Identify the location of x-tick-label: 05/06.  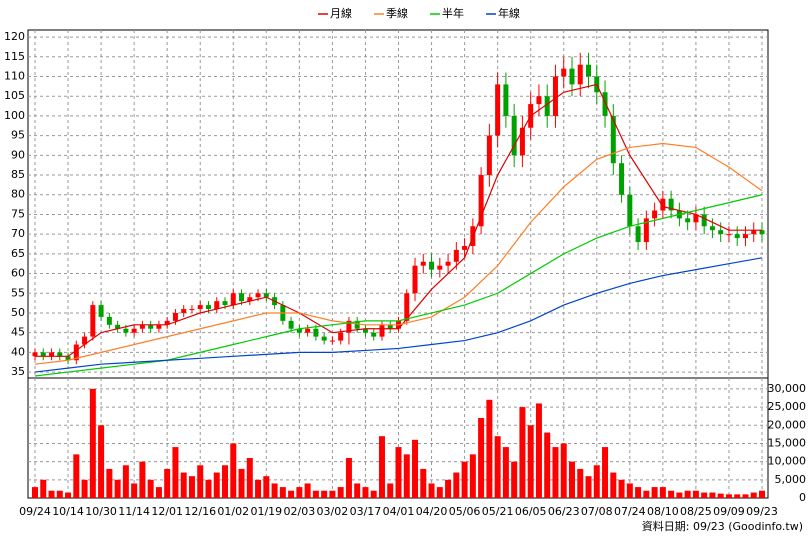
(465, 511).